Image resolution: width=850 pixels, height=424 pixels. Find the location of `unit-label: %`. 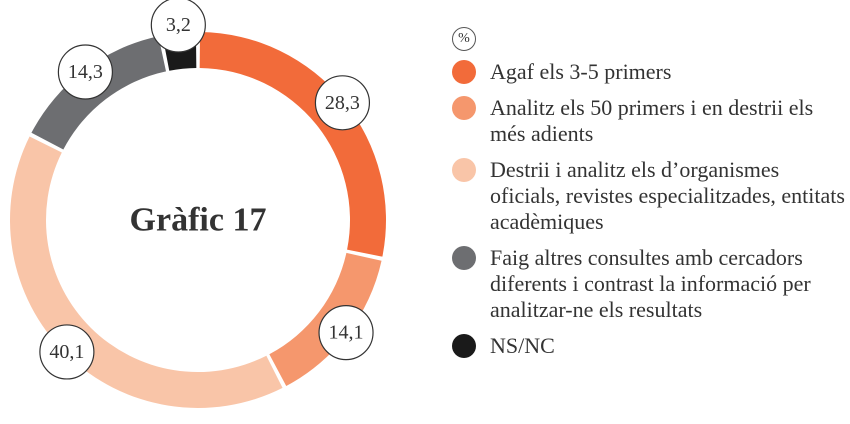

unit-label: % is located at coordinates (464, 39).